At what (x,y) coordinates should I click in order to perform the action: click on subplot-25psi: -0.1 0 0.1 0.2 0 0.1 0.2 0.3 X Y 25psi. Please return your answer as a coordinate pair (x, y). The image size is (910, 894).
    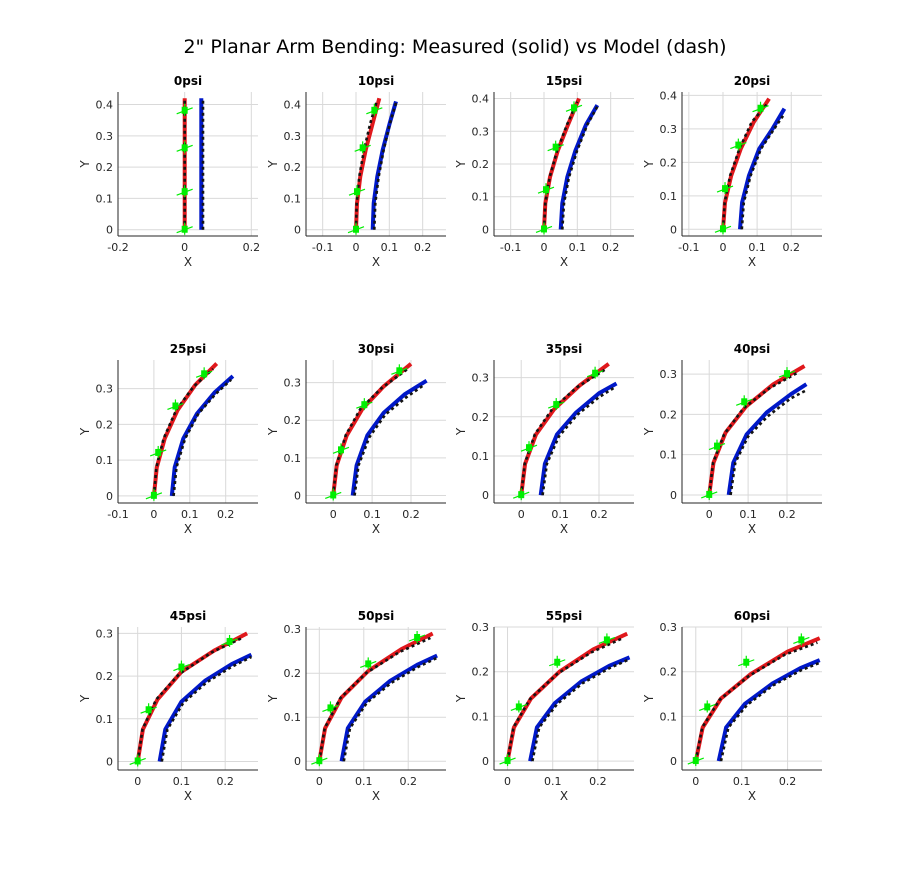
    Looking at the image, I should click on (168, 439).